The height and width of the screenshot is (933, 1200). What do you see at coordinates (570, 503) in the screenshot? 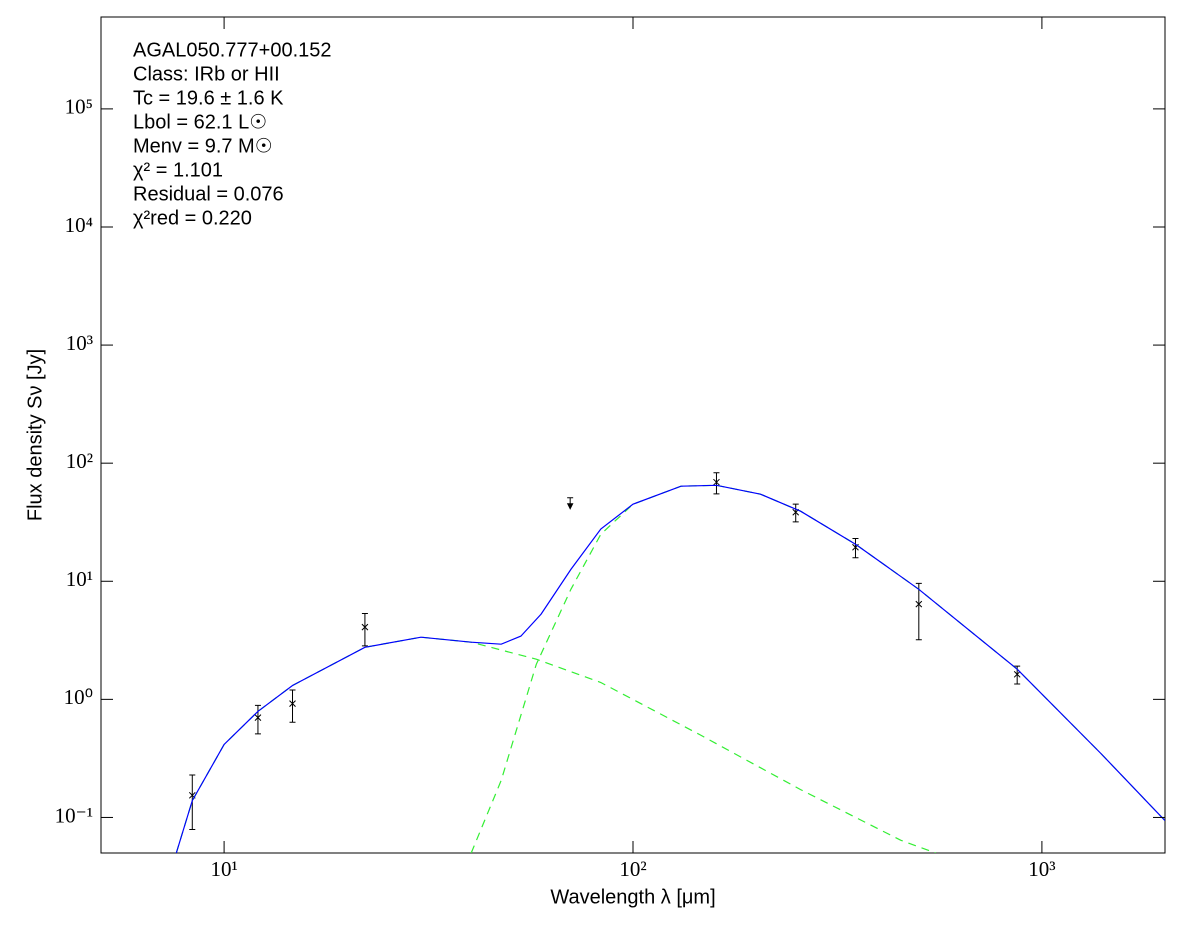
I see `upper-limit` at bounding box center [570, 503].